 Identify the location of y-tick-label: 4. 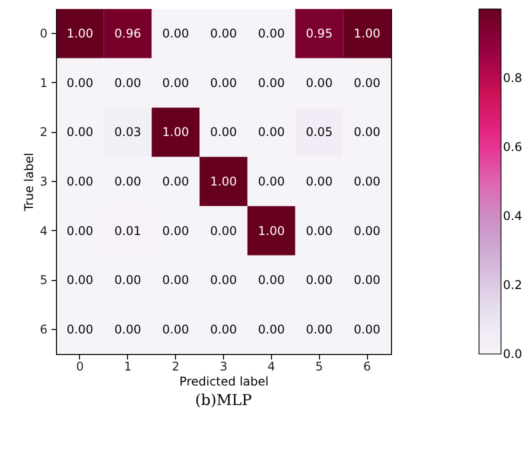
(44, 231).